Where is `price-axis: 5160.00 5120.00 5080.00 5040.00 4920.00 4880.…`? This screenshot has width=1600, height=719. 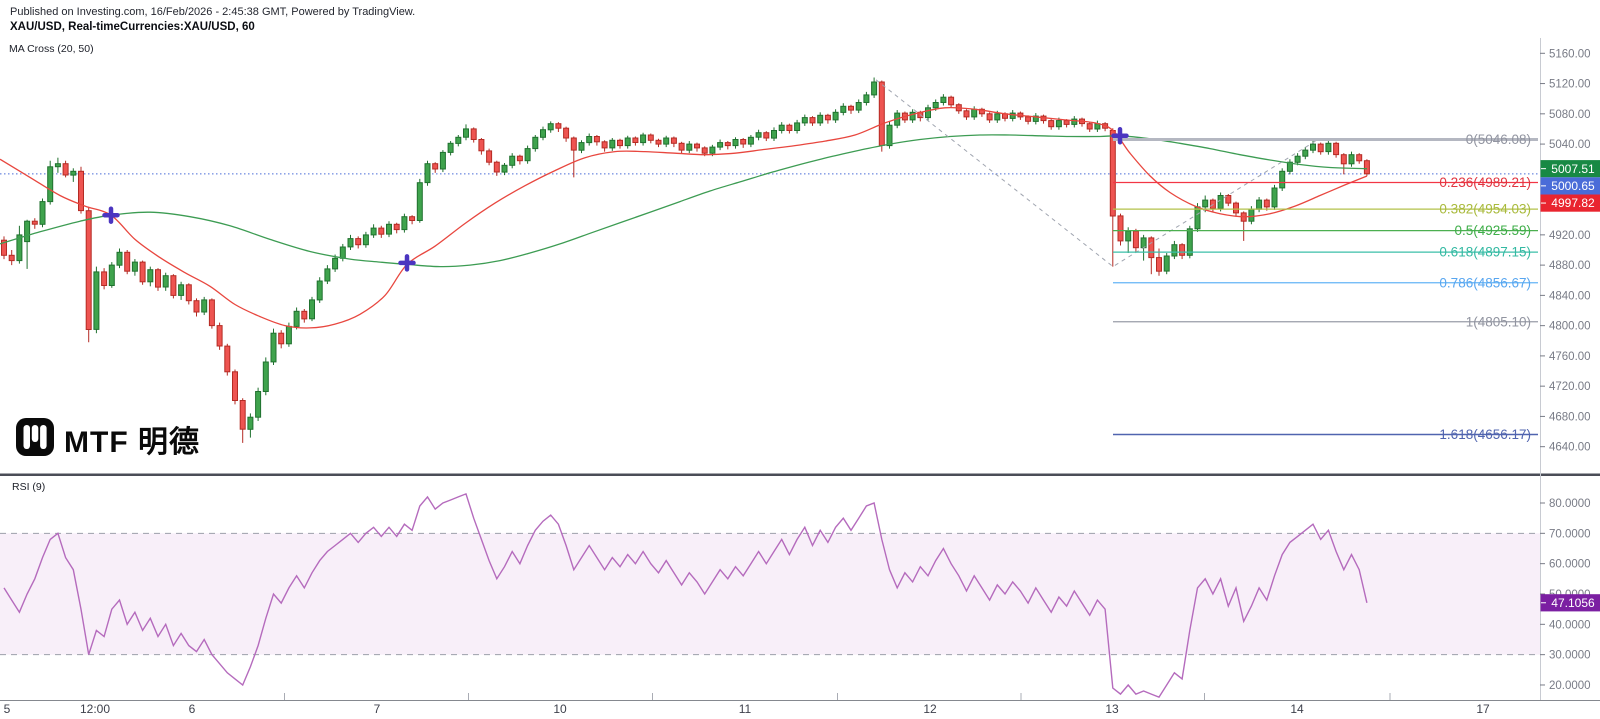
price-axis: 5160.00 5120.00 5080.00 5040.00 4920.00 4880.… is located at coordinates (1565, 251).